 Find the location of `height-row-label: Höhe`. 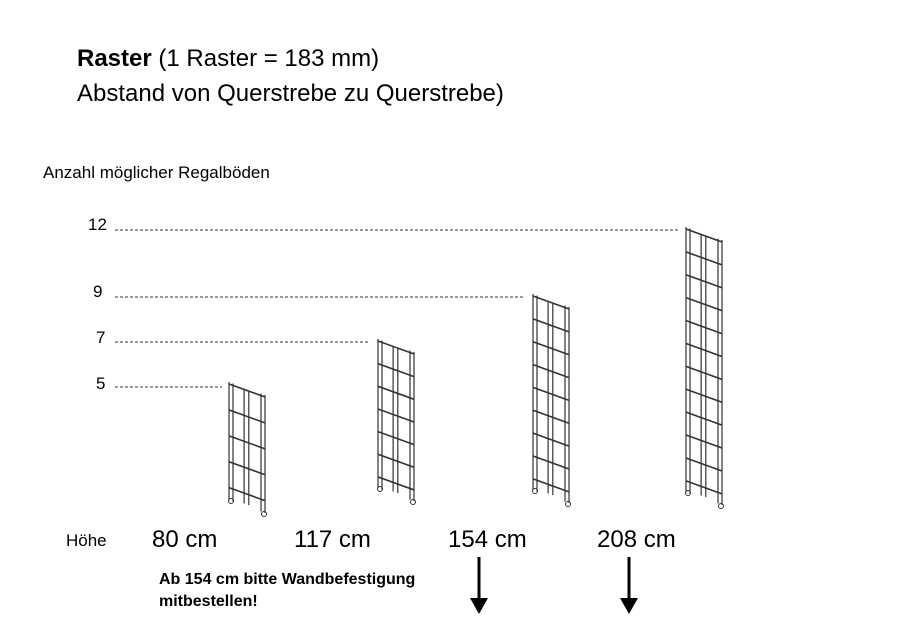

height-row-label: Höhe is located at coordinates (86, 540).